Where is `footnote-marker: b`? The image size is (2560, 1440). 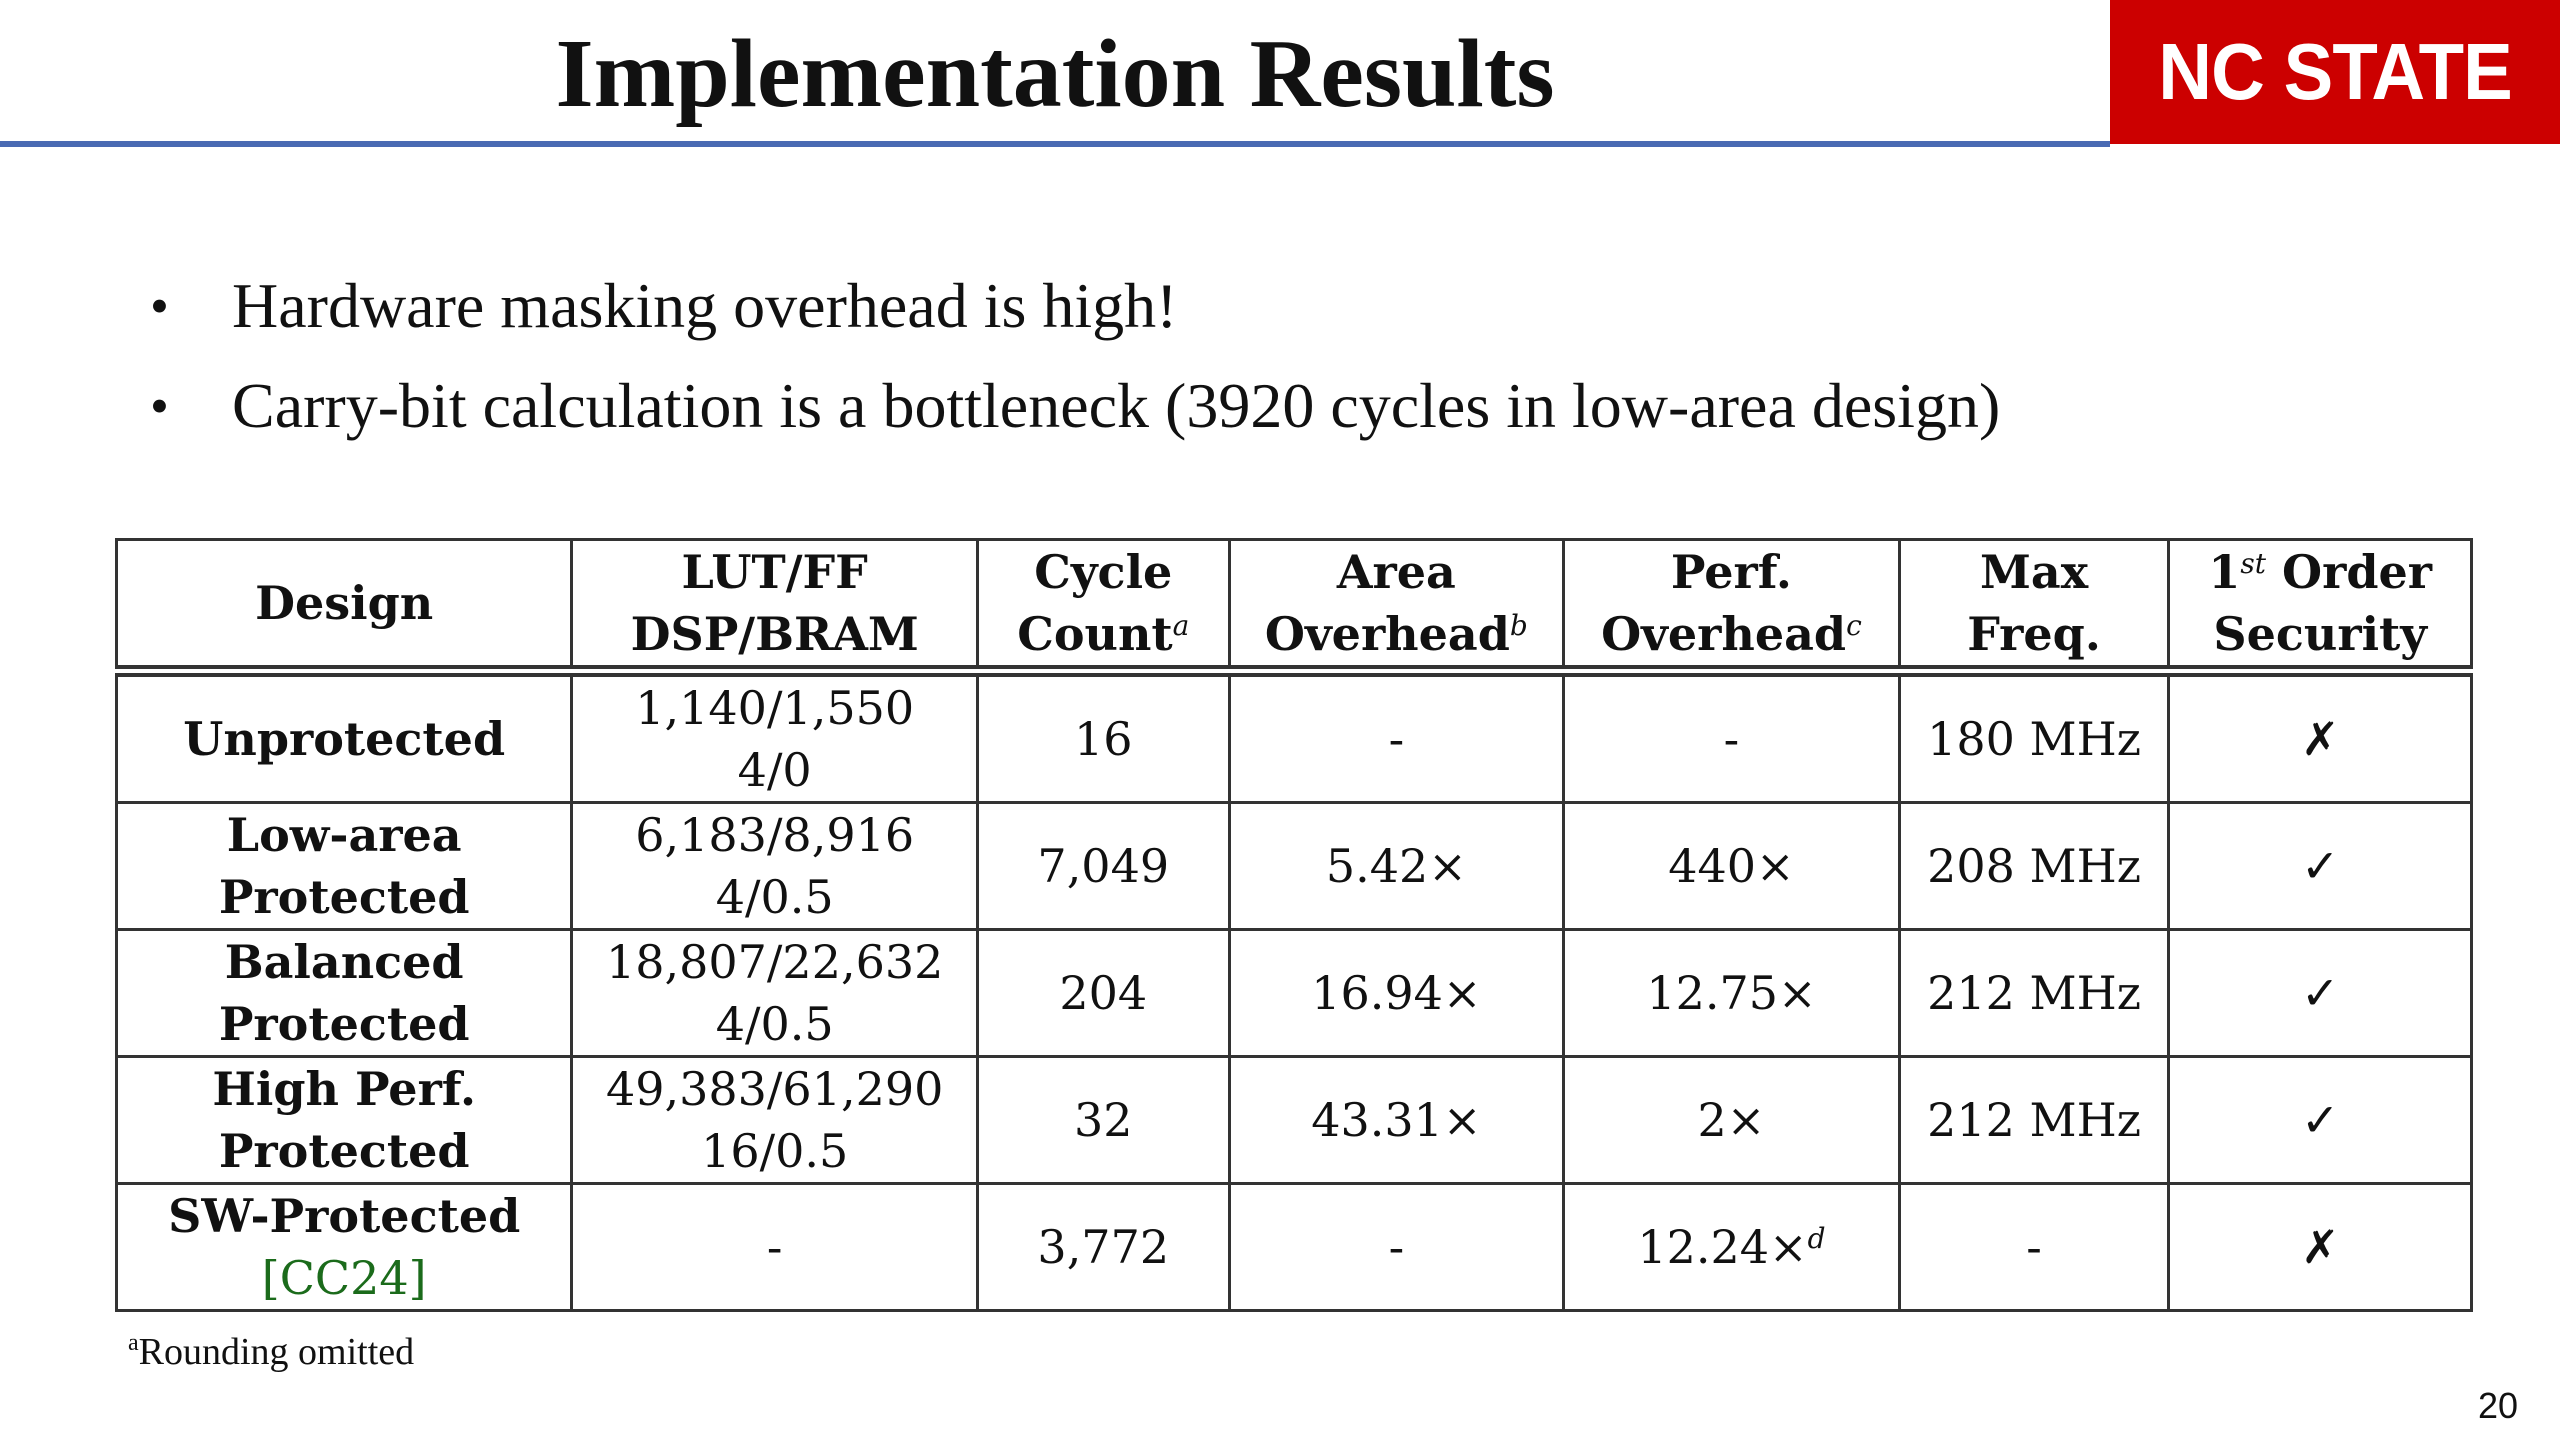
footnote-marker: b is located at coordinates (1518, 625).